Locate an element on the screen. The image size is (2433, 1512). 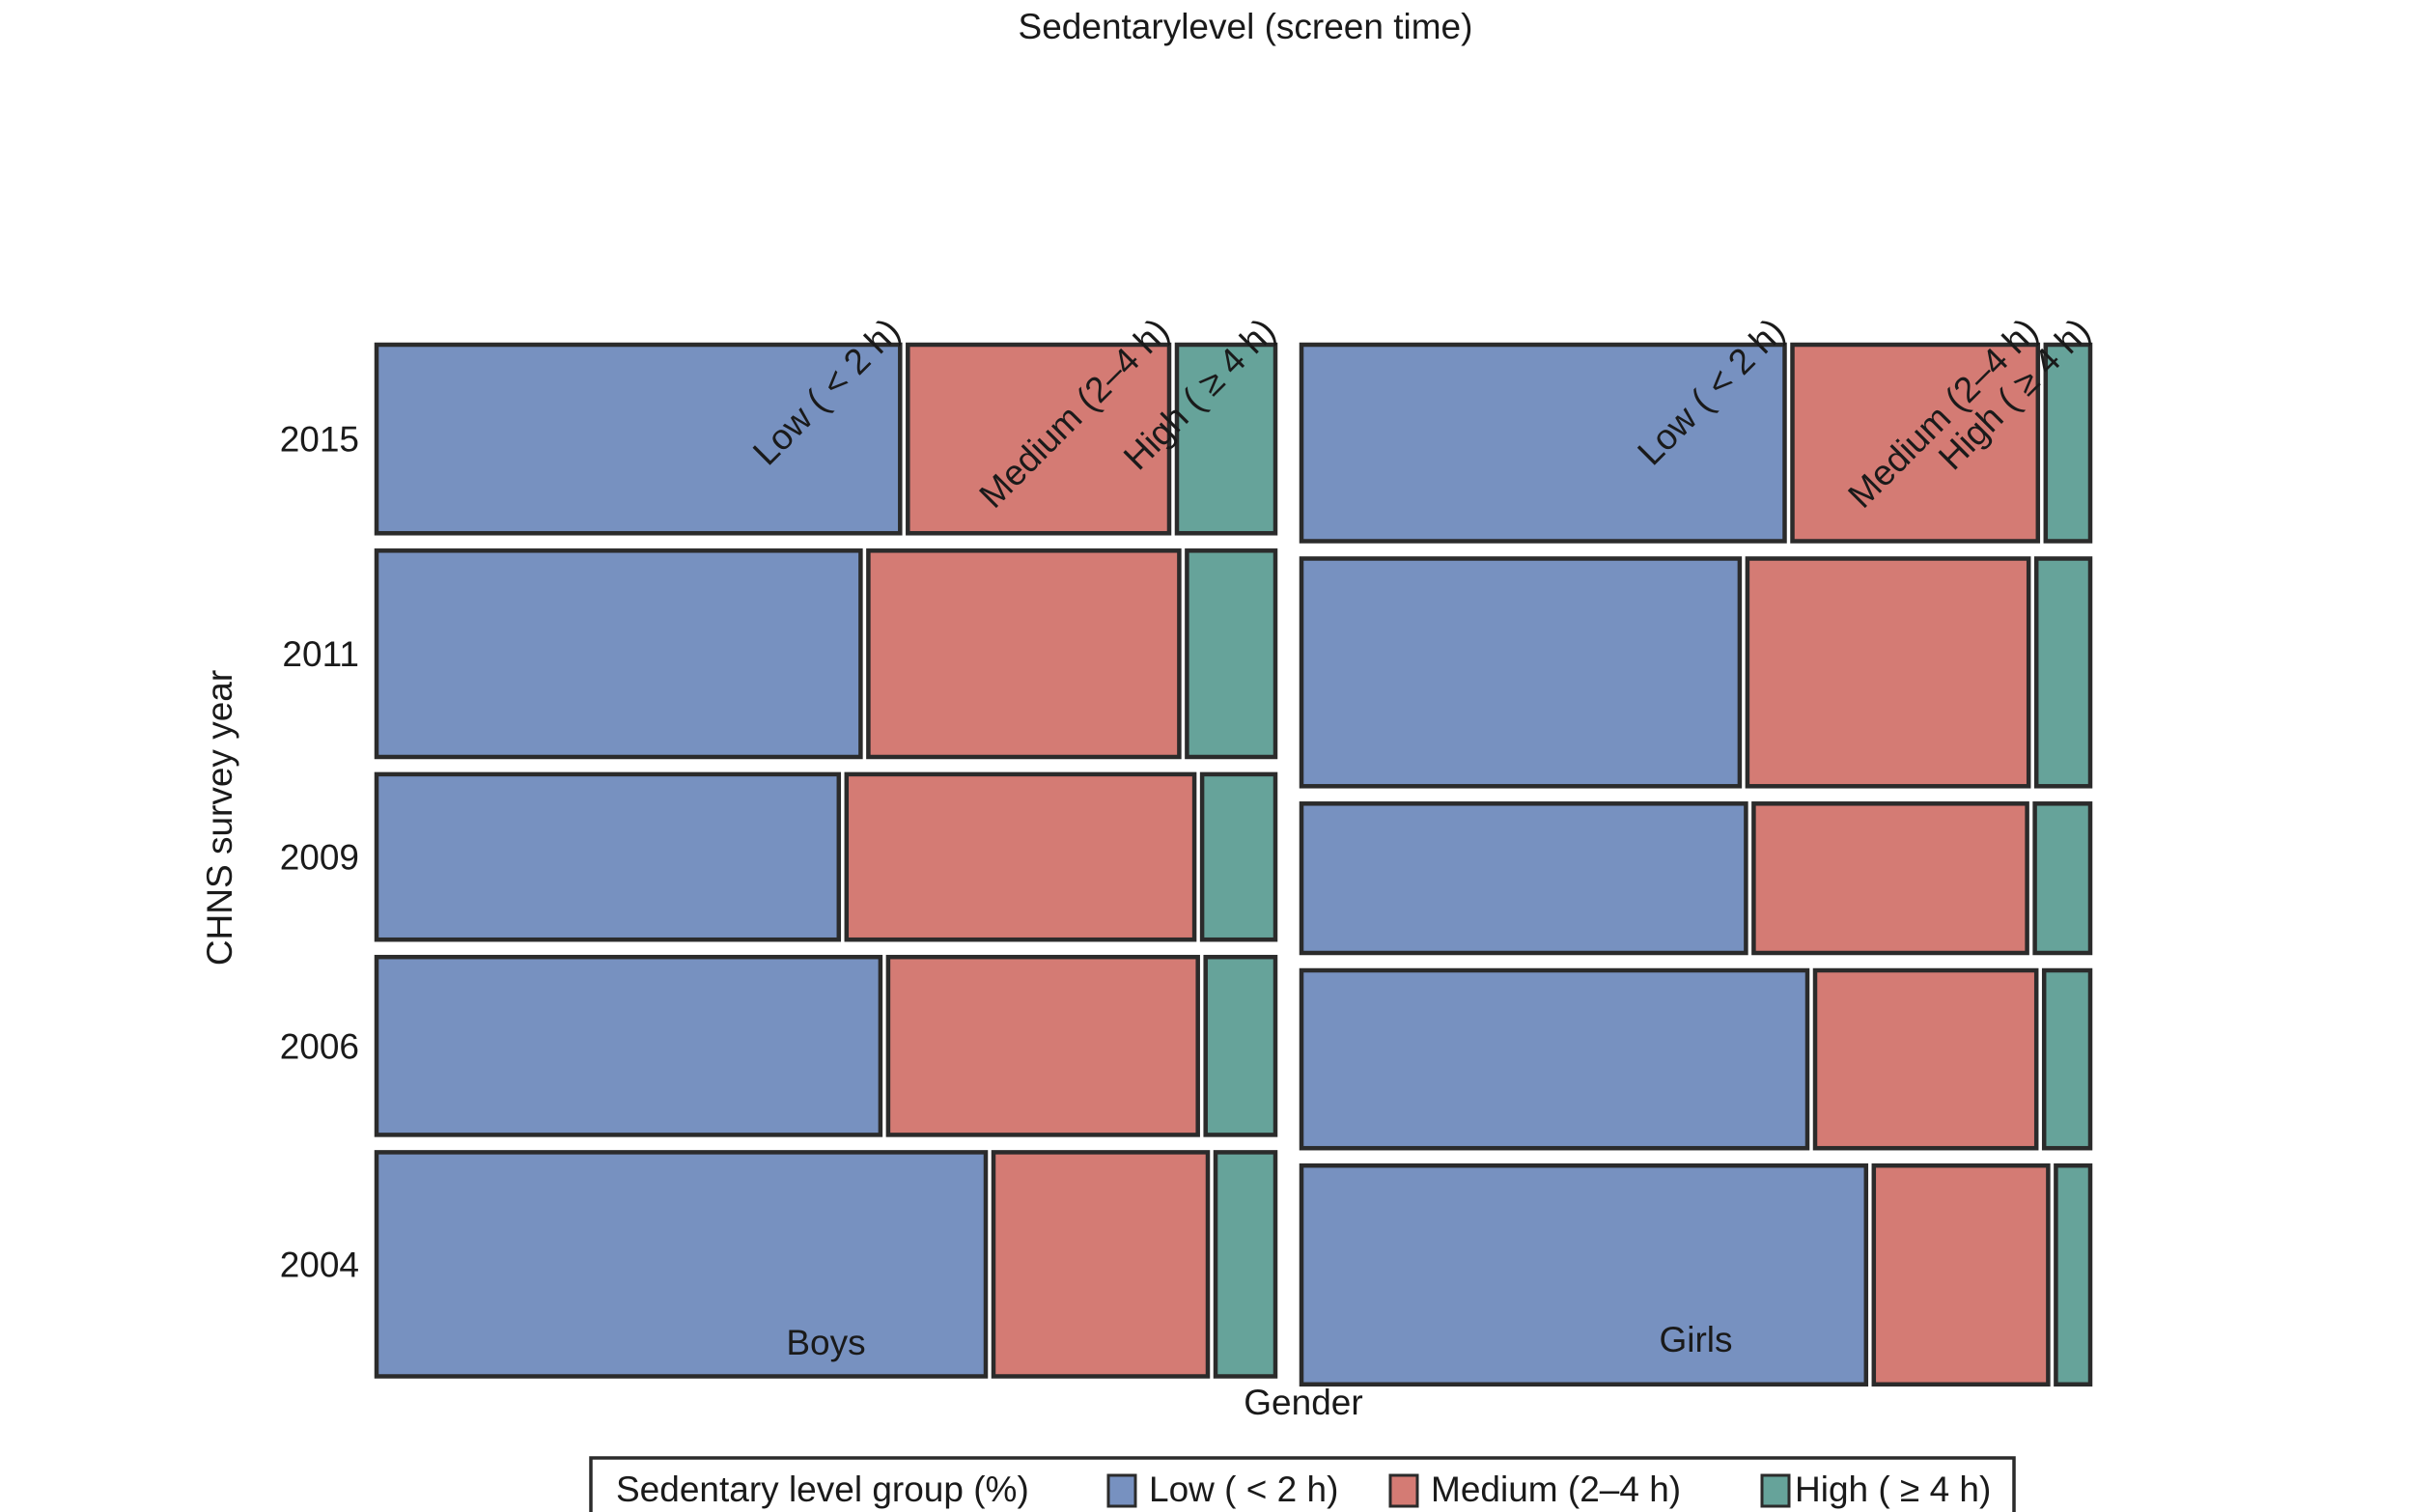
tile-girls-2004-low is located at coordinates (1584, 1275).